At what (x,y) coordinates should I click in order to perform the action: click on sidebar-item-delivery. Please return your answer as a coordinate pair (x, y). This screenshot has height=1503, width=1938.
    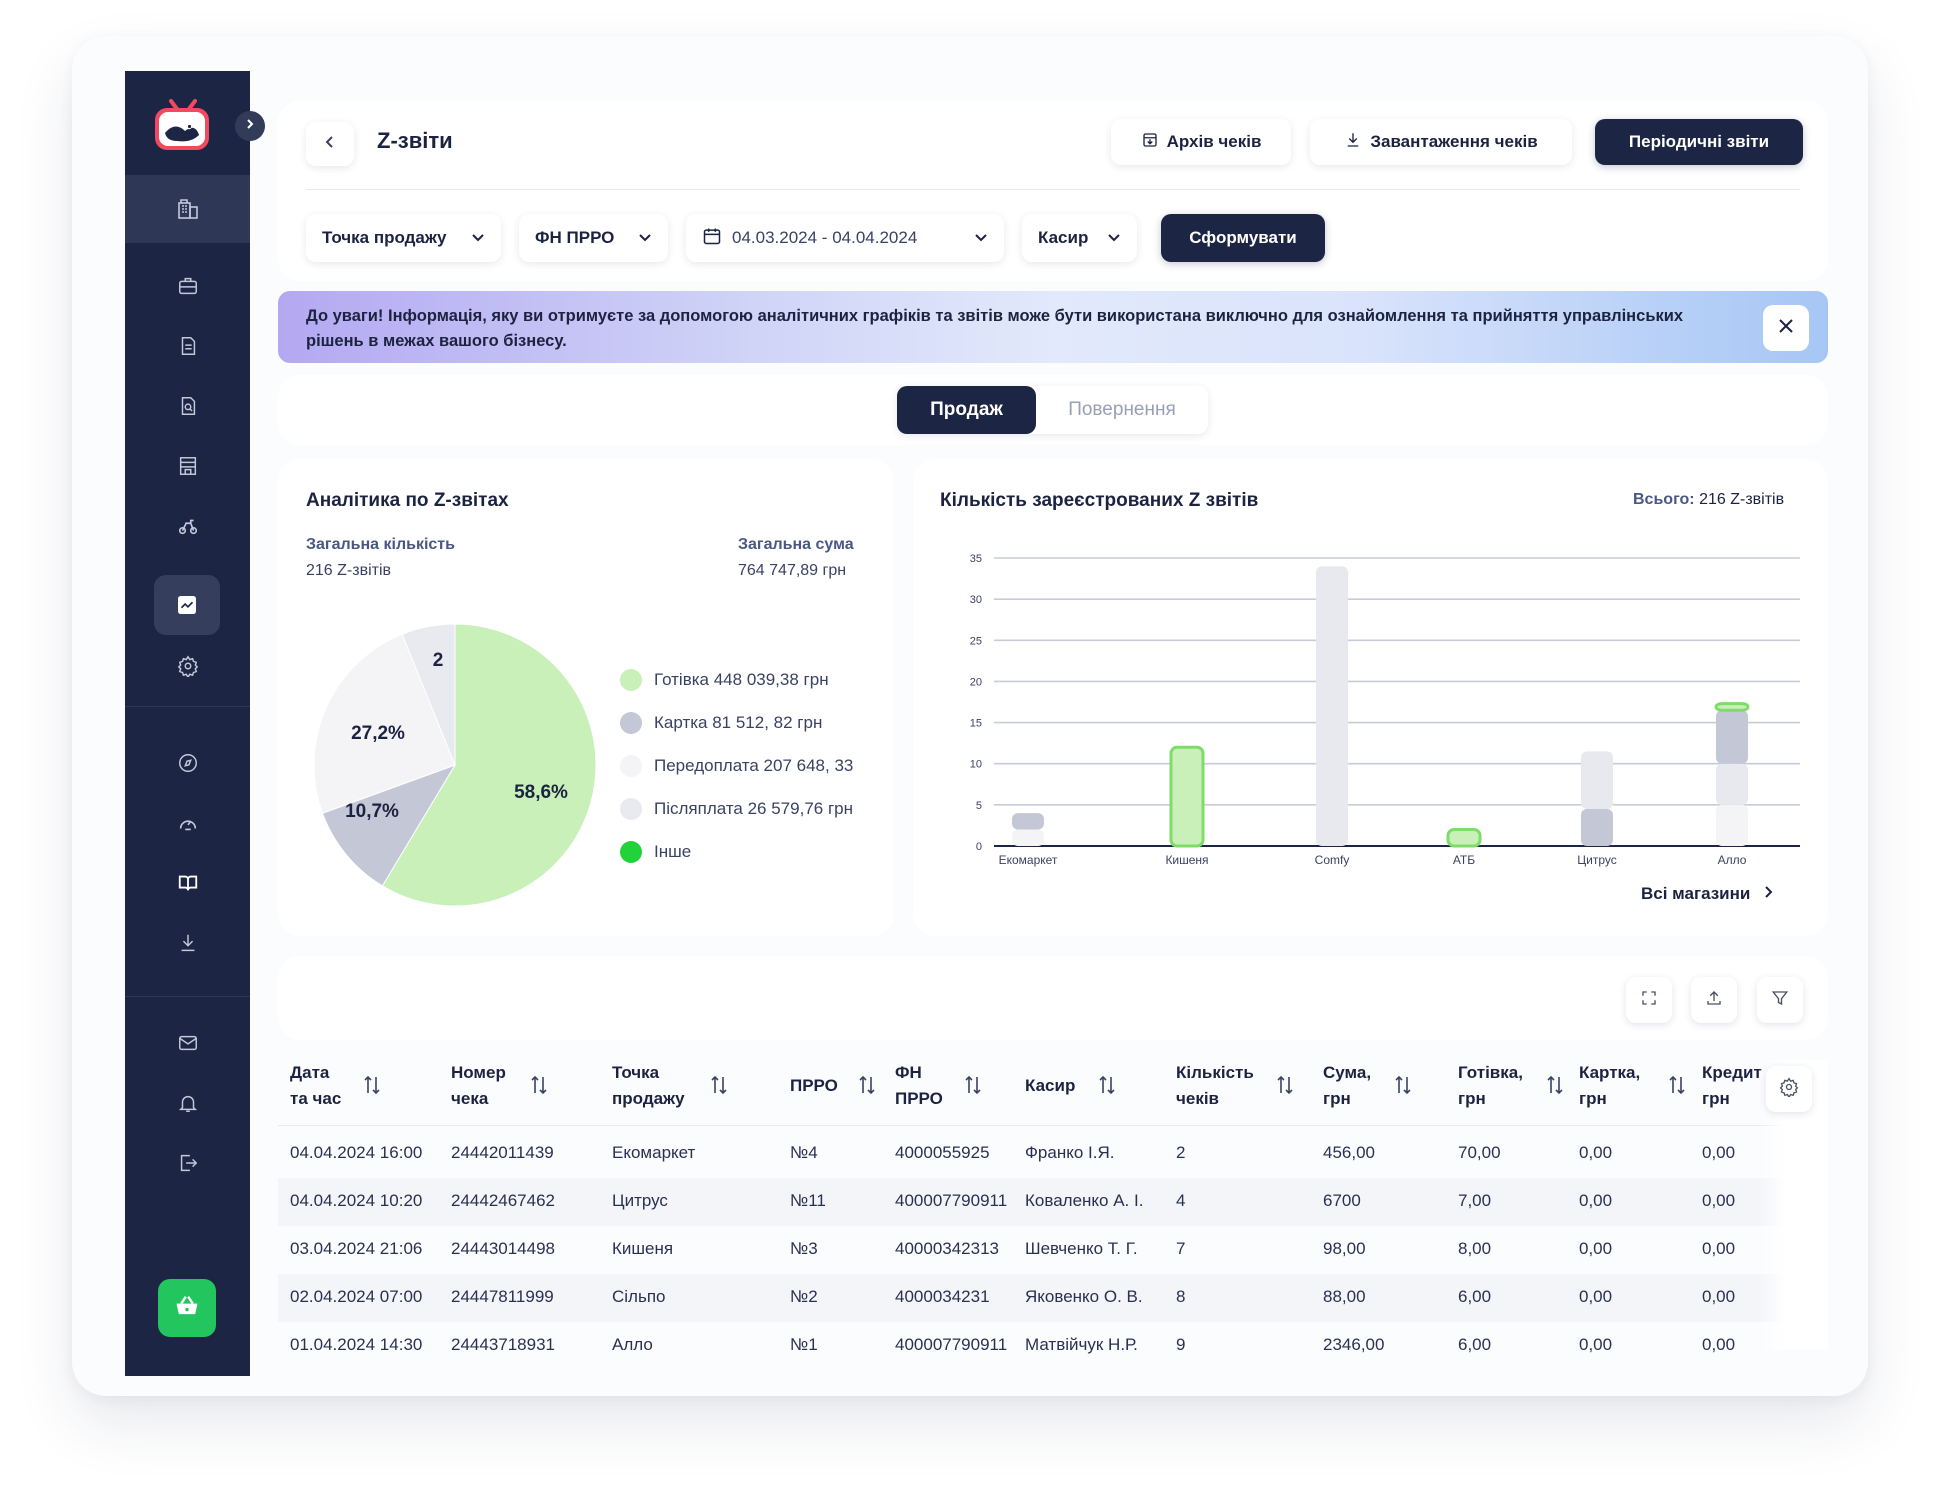
    Looking at the image, I should click on (187, 526).